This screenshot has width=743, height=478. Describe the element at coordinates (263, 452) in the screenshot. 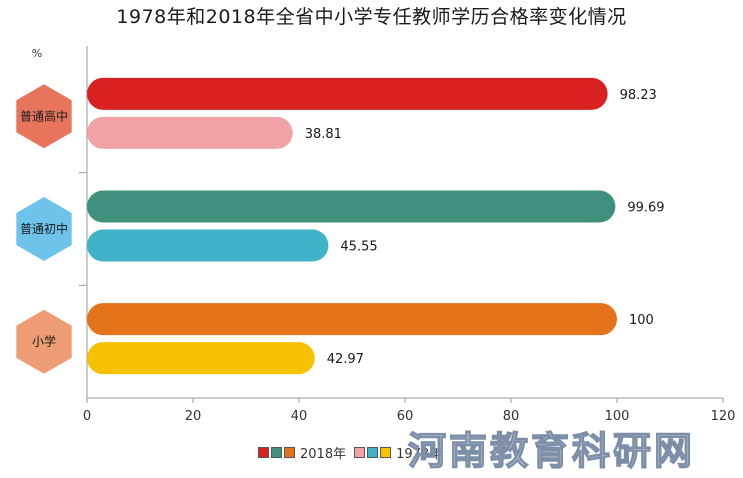

I see `legend-swatch-2018-red` at that location.